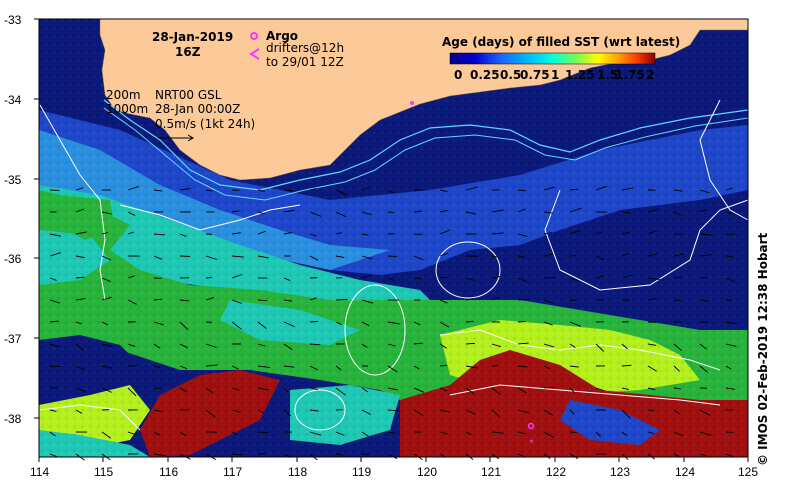 The image size is (790, 492). What do you see at coordinates (620, 472) in the screenshot?
I see `x-tick-label: 123` at bounding box center [620, 472].